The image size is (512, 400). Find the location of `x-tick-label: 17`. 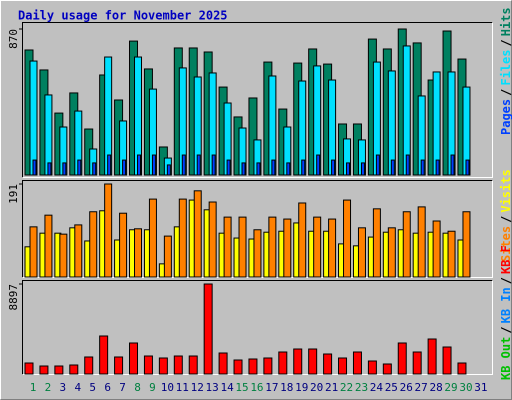

x-tick-label: 17 is located at coordinates (271, 387).